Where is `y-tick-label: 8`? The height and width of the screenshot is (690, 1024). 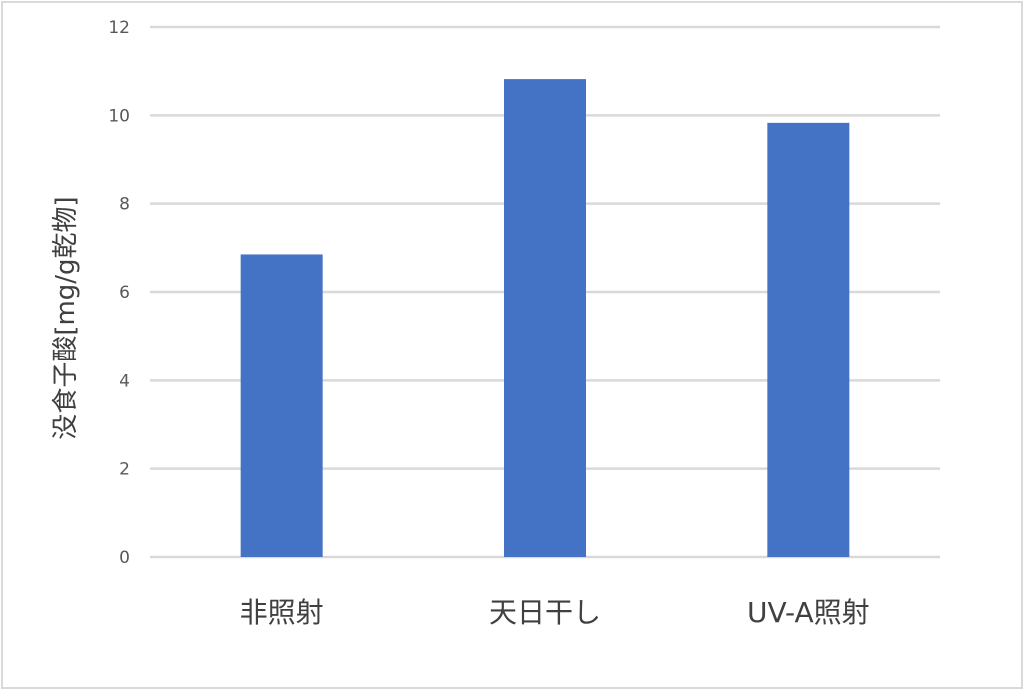 y-tick-label: 8 is located at coordinates (124, 205).